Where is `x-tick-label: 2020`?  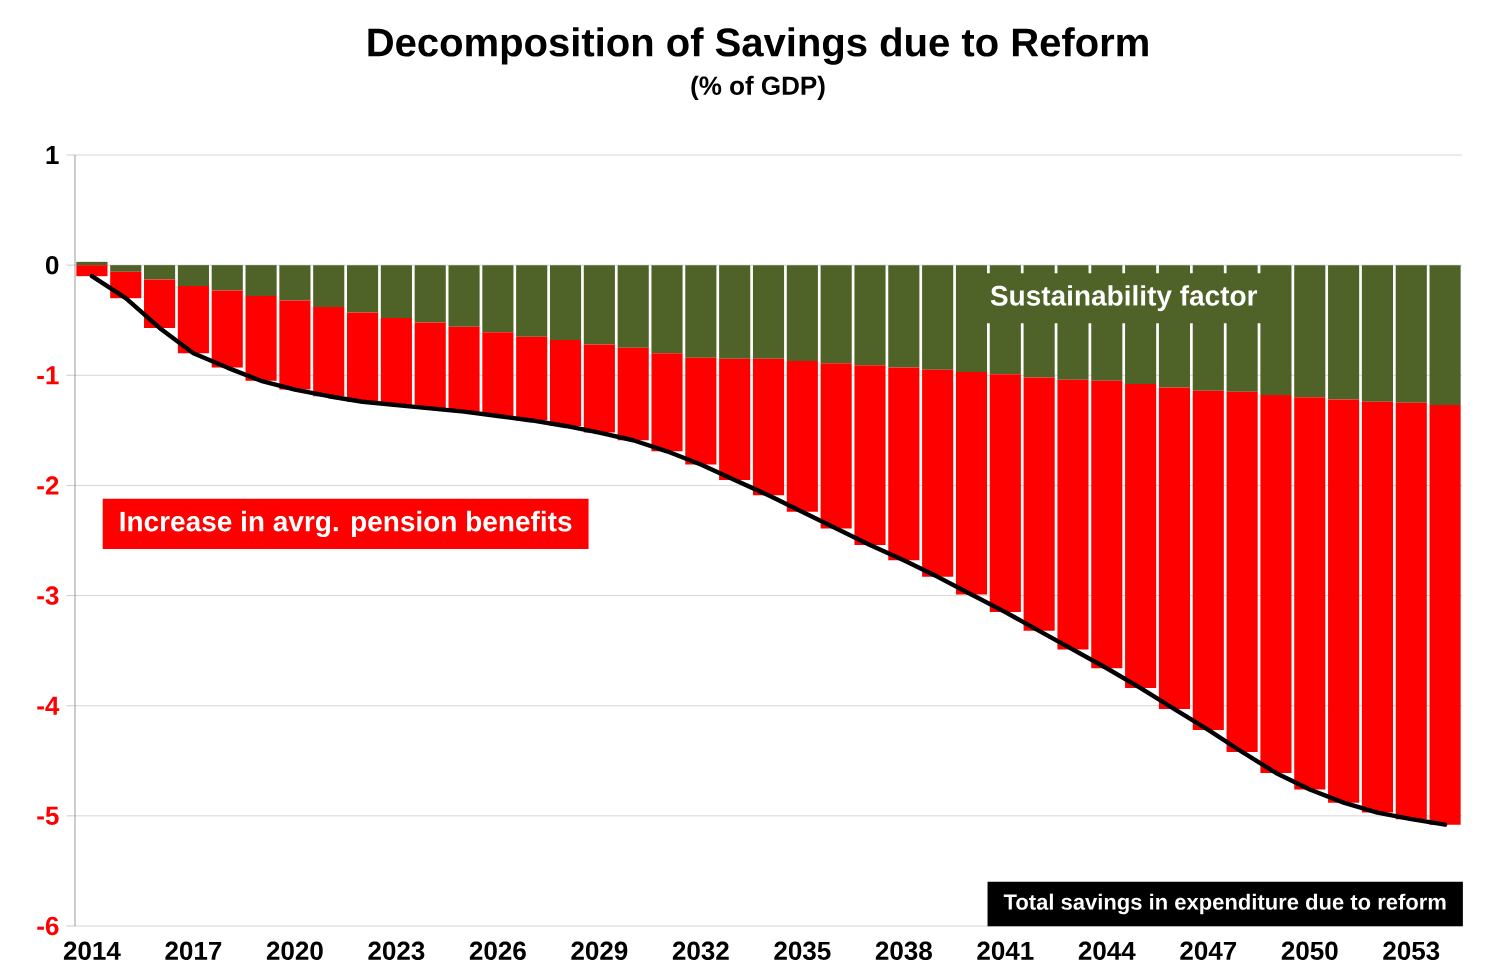
x-tick-label: 2020 is located at coordinates (294, 951).